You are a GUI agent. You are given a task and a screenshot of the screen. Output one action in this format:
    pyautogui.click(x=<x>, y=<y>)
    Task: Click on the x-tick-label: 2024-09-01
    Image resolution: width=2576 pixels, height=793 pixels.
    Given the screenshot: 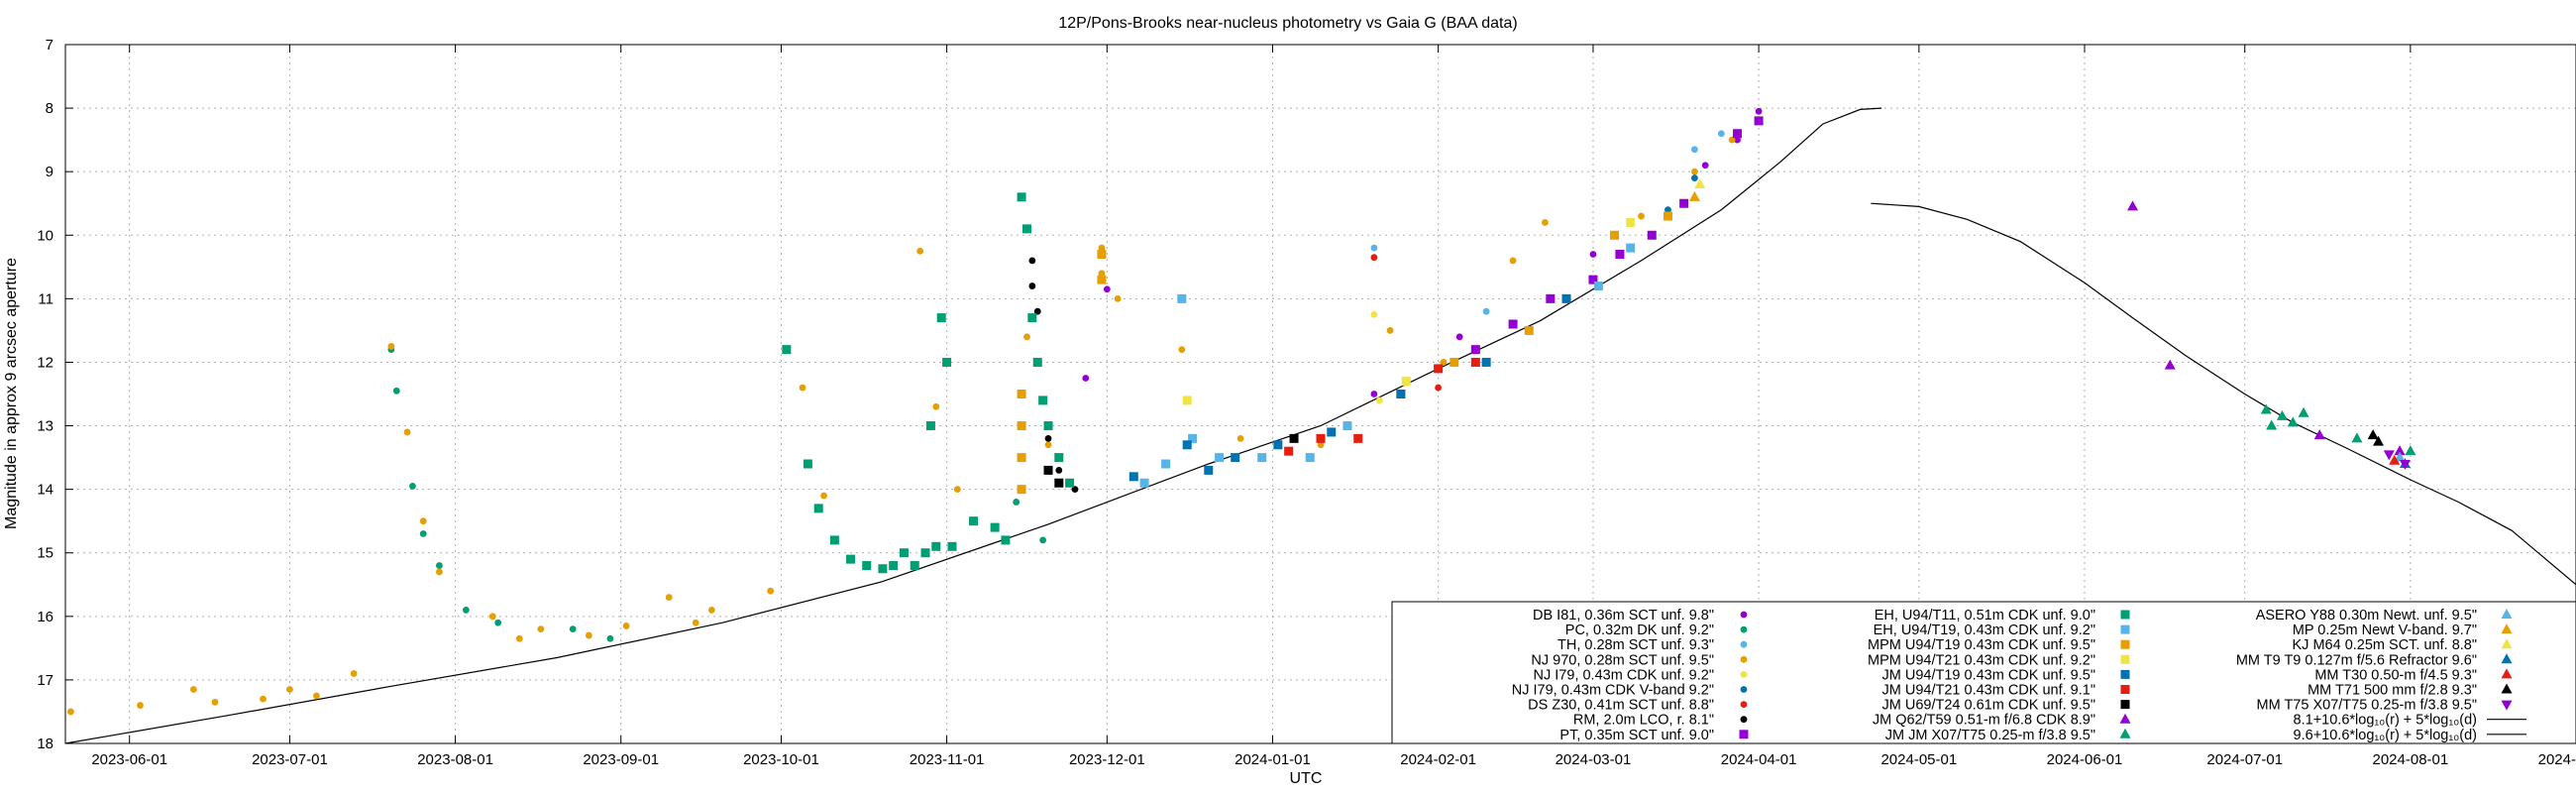 What is the action you would take?
    pyautogui.click(x=2557, y=759)
    